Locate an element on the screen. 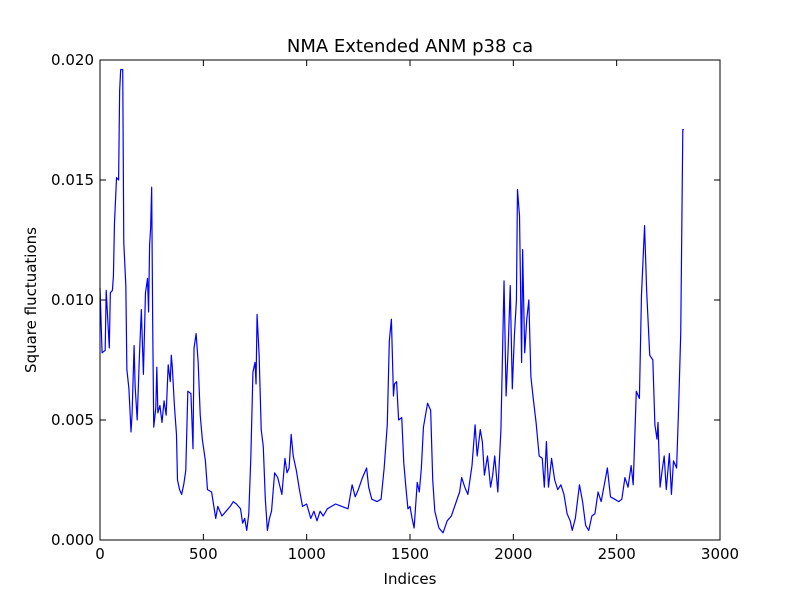 The height and width of the screenshot is (600, 800). y-tick-label: 0.010 is located at coordinates (72, 300).